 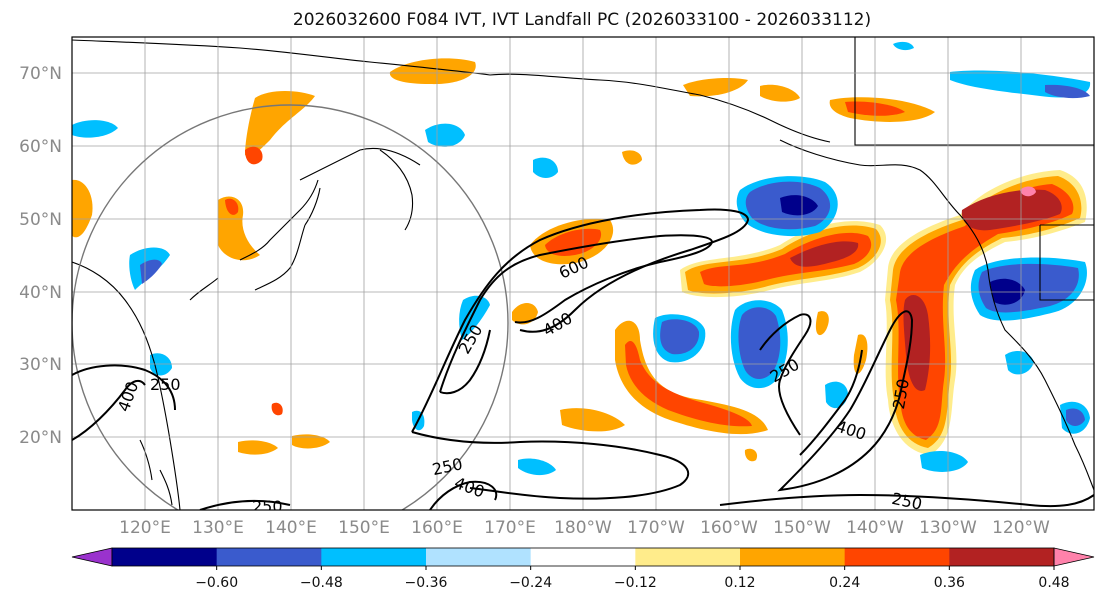 What do you see at coordinates (40, 220) in the screenshot?
I see `lat-label: 50°N` at bounding box center [40, 220].